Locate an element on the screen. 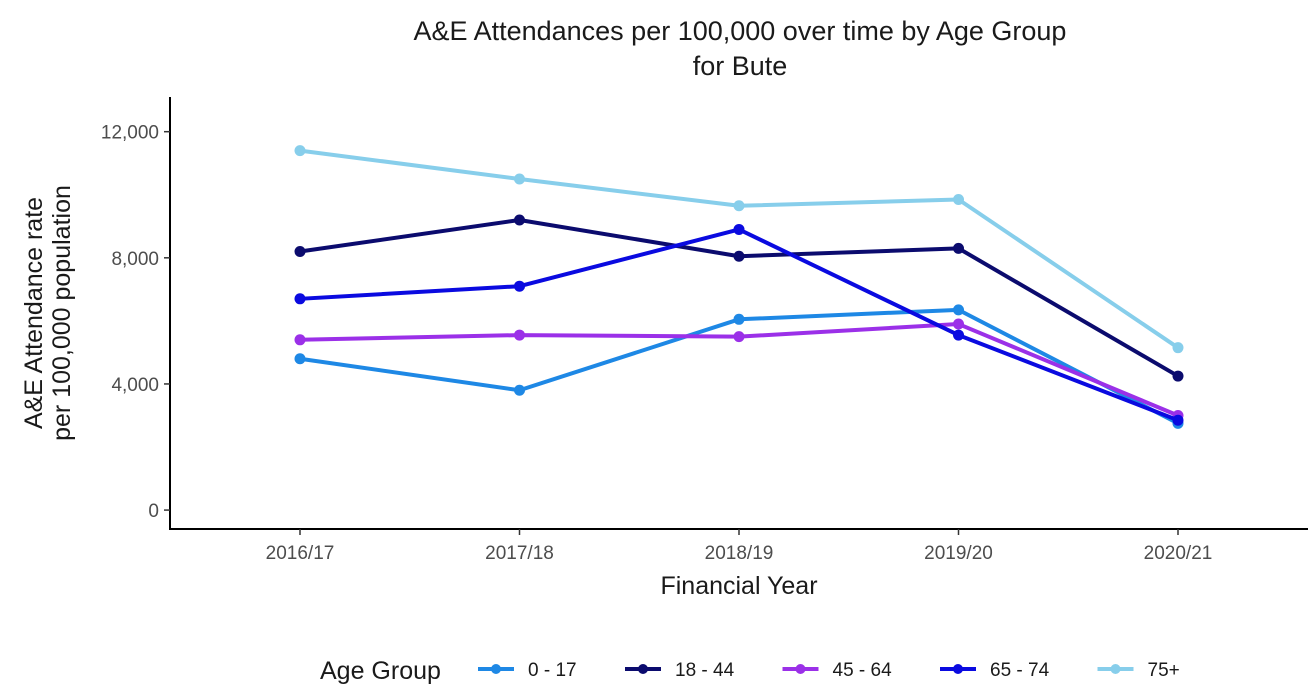 The image size is (1308, 689). y-tick-label: 4,000 is located at coordinates (135, 385).